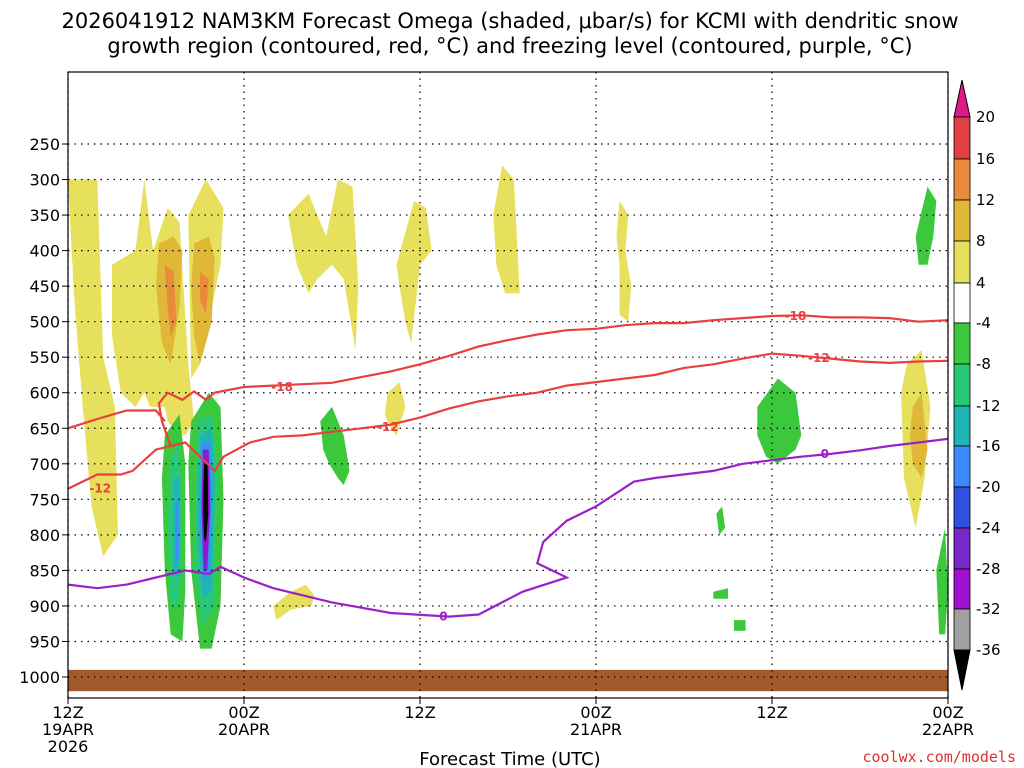 The height and width of the screenshot is (768, 1024). I want to click on terrain-fill, so click(508, 680).